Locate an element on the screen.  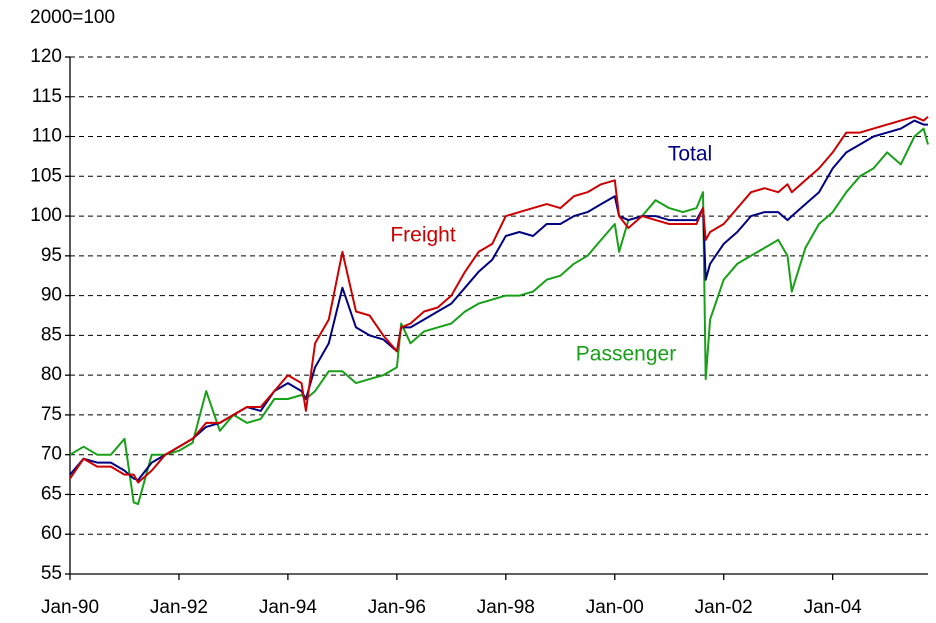
y-tick-label: 85 is located at coordinates (51, 334).